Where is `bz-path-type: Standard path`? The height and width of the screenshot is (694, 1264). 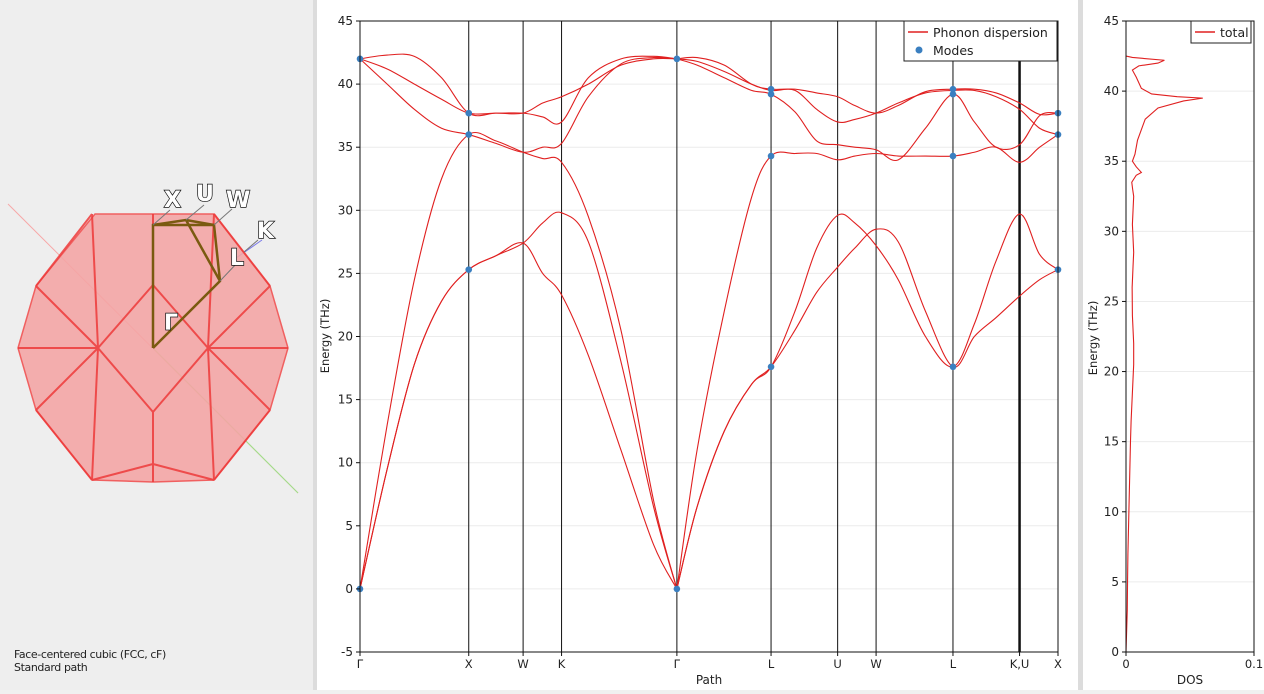 bz-path-type: Standard path is located at coordinates (51, 667).